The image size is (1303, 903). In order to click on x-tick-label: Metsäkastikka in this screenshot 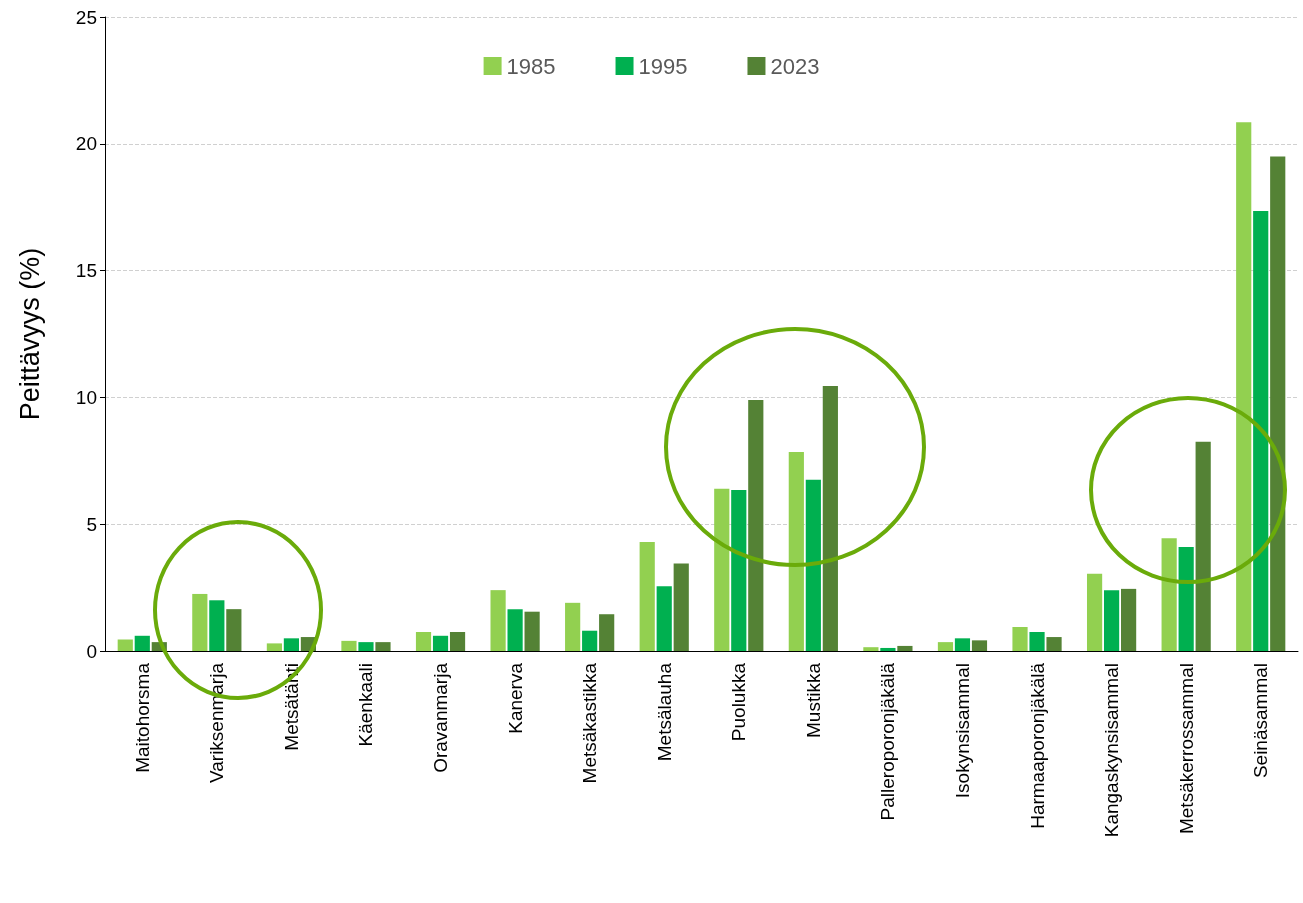, I will do `click(590, 723)`.